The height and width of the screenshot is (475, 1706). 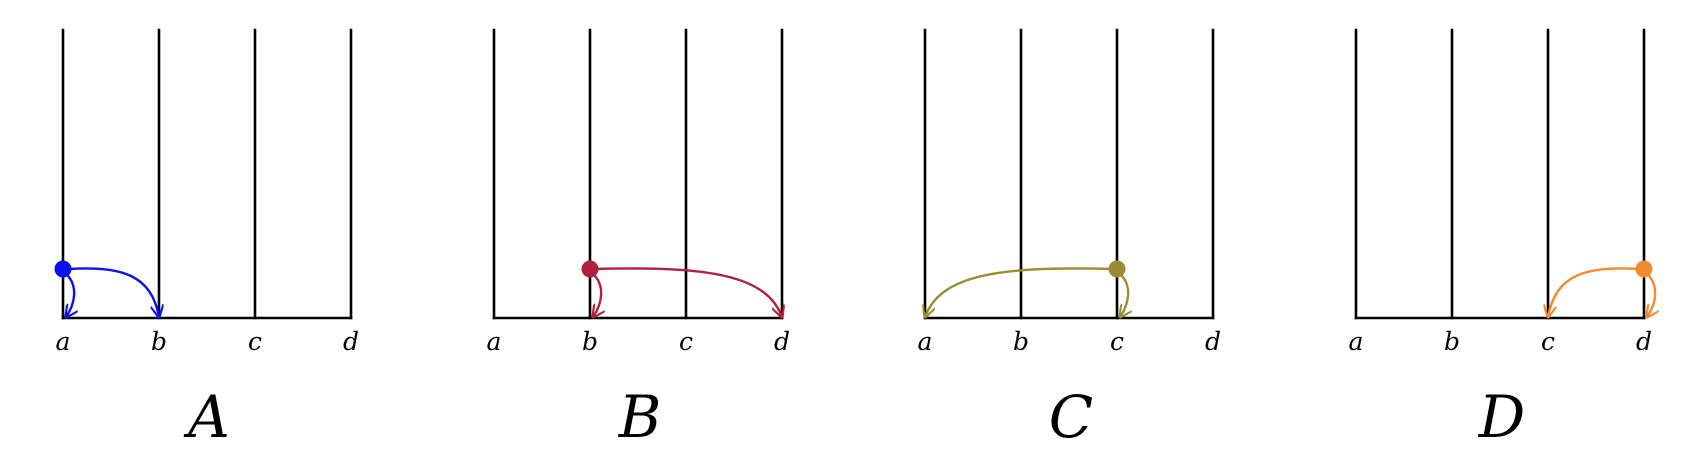 What do you see at coordinates (640, 417) in the screenshot?
I see `panel-title: B` at bounding box center [640, 417].